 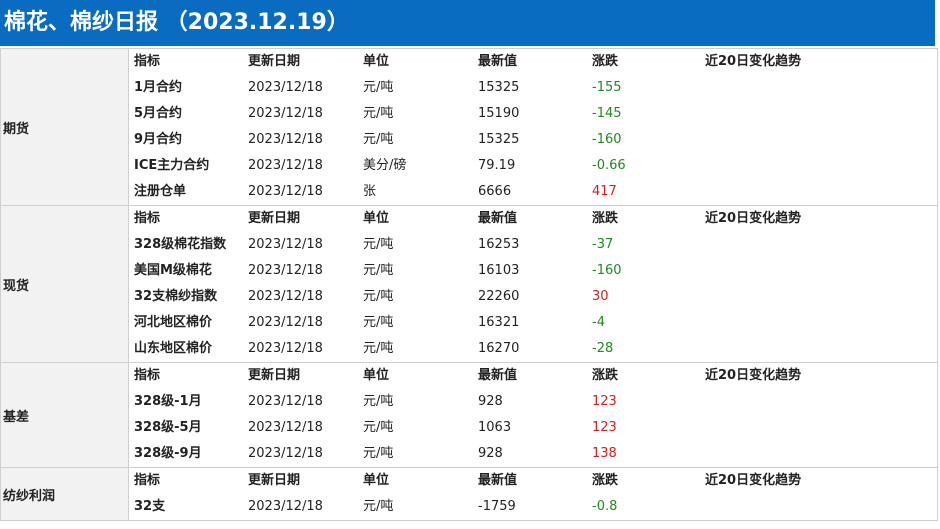 I want to click on category-label: 期货, so click(x=65, y=127).